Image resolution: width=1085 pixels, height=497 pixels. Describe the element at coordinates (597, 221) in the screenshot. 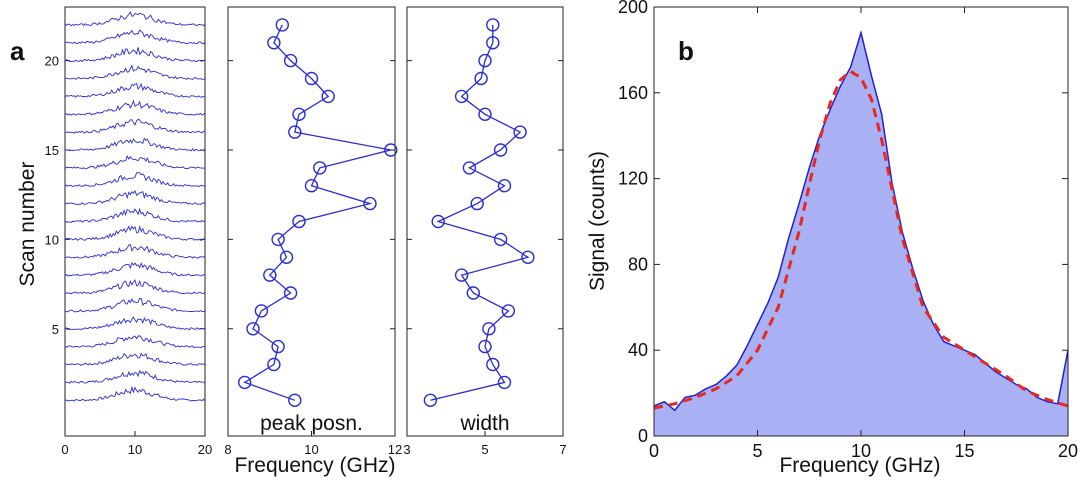

I see `panel-b-ylabel: Signal (counts)` at that location.